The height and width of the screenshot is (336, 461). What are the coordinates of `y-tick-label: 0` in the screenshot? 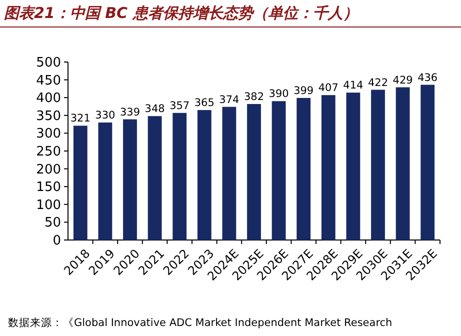 It's located at (56, 241).